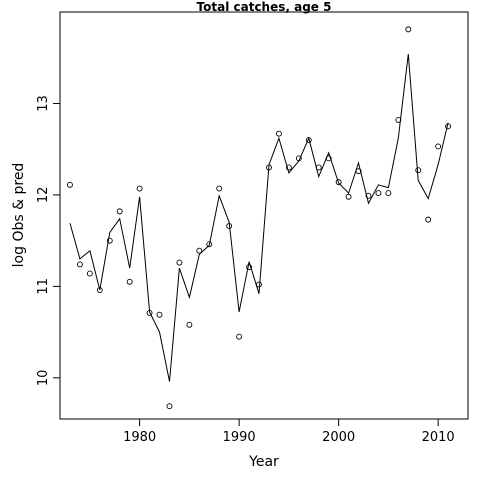 The width and height of the screenshot is (480, 480). I want to click on y-axis-label: log Obs & pred, so click(19, 215).